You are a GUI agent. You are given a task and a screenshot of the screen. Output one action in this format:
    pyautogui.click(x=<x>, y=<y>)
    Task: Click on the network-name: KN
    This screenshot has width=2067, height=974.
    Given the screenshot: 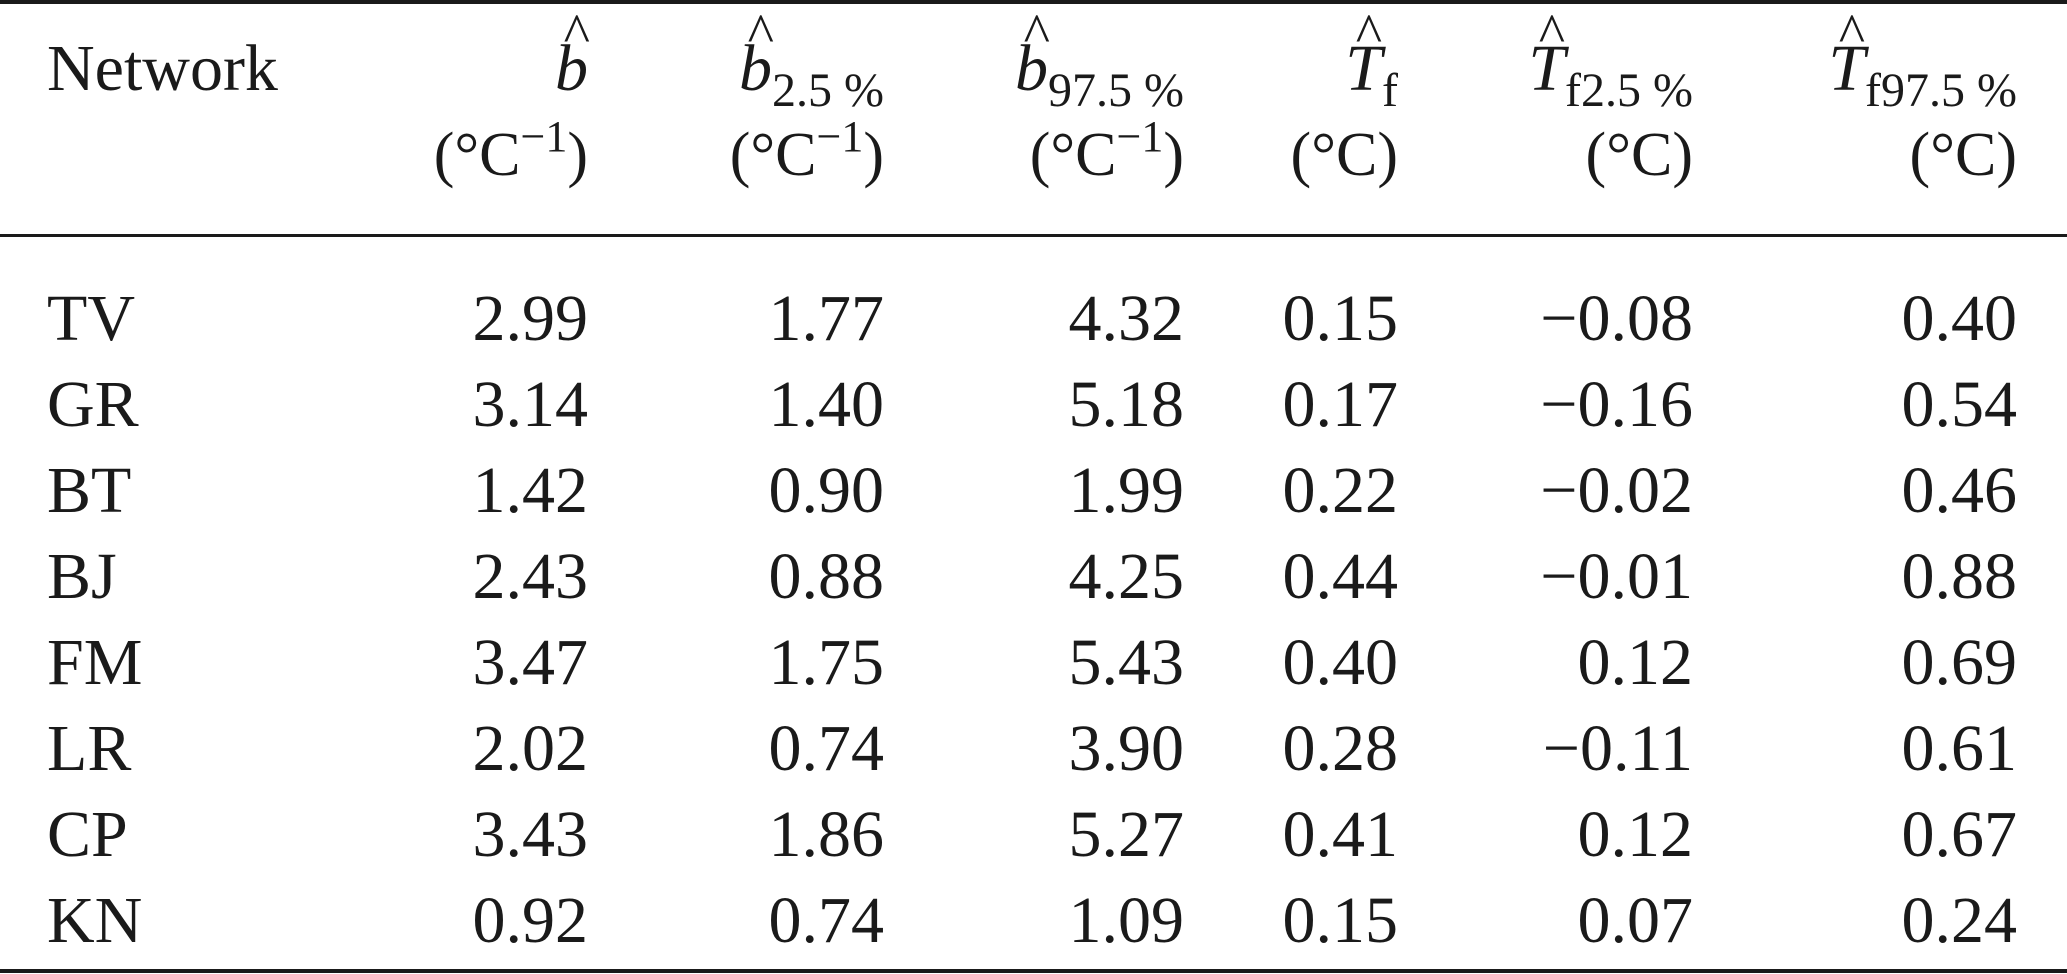 What is the action you would take?
    pyautogui.click(x=95, y=920)
    